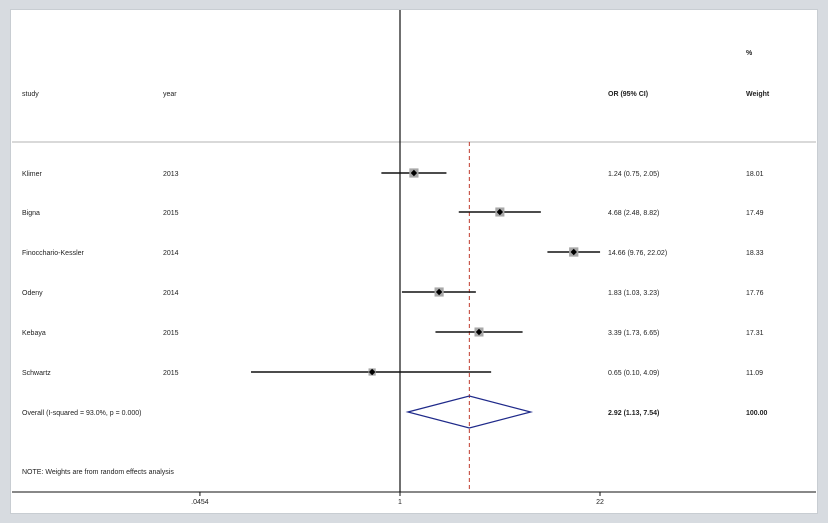 The image size is (828, 523). Describe the element at coordinates (755, 253) in the screenshot. I see `study-weight: 18.33` at that location.